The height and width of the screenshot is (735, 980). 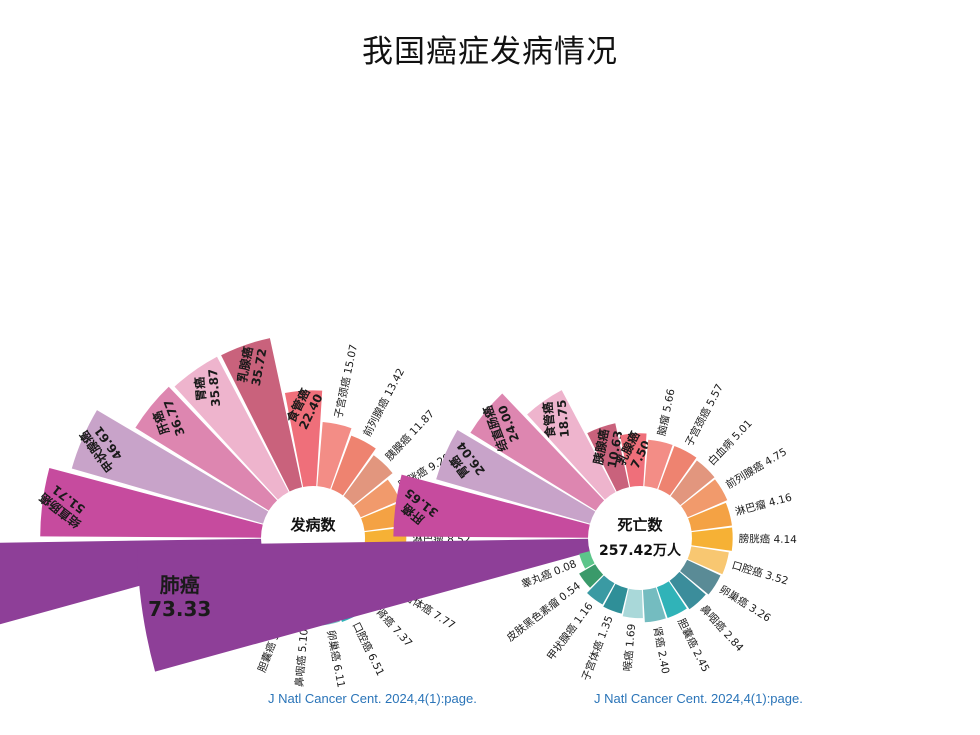 What do you see at coordinates (335, 659) in the screenshot?
I see `label-inc-17: 卵巢癌 6.11` at bounding box center [335, 659].